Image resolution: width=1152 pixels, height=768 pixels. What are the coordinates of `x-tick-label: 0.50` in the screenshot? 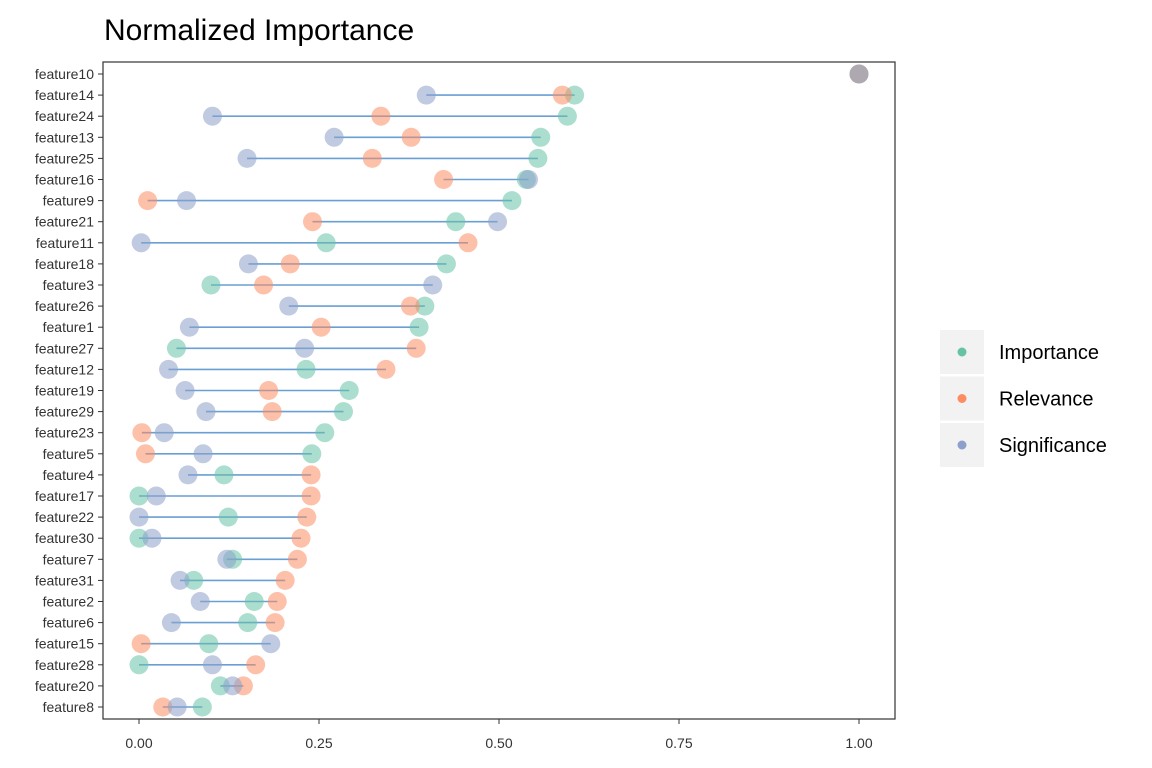 It's located at (498, 743).